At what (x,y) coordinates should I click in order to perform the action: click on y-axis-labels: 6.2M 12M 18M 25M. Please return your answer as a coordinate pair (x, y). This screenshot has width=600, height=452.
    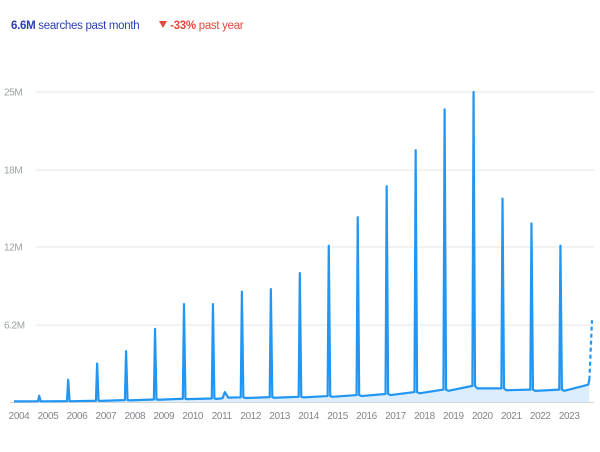
    Looking at the image, I should click on (14, 210).